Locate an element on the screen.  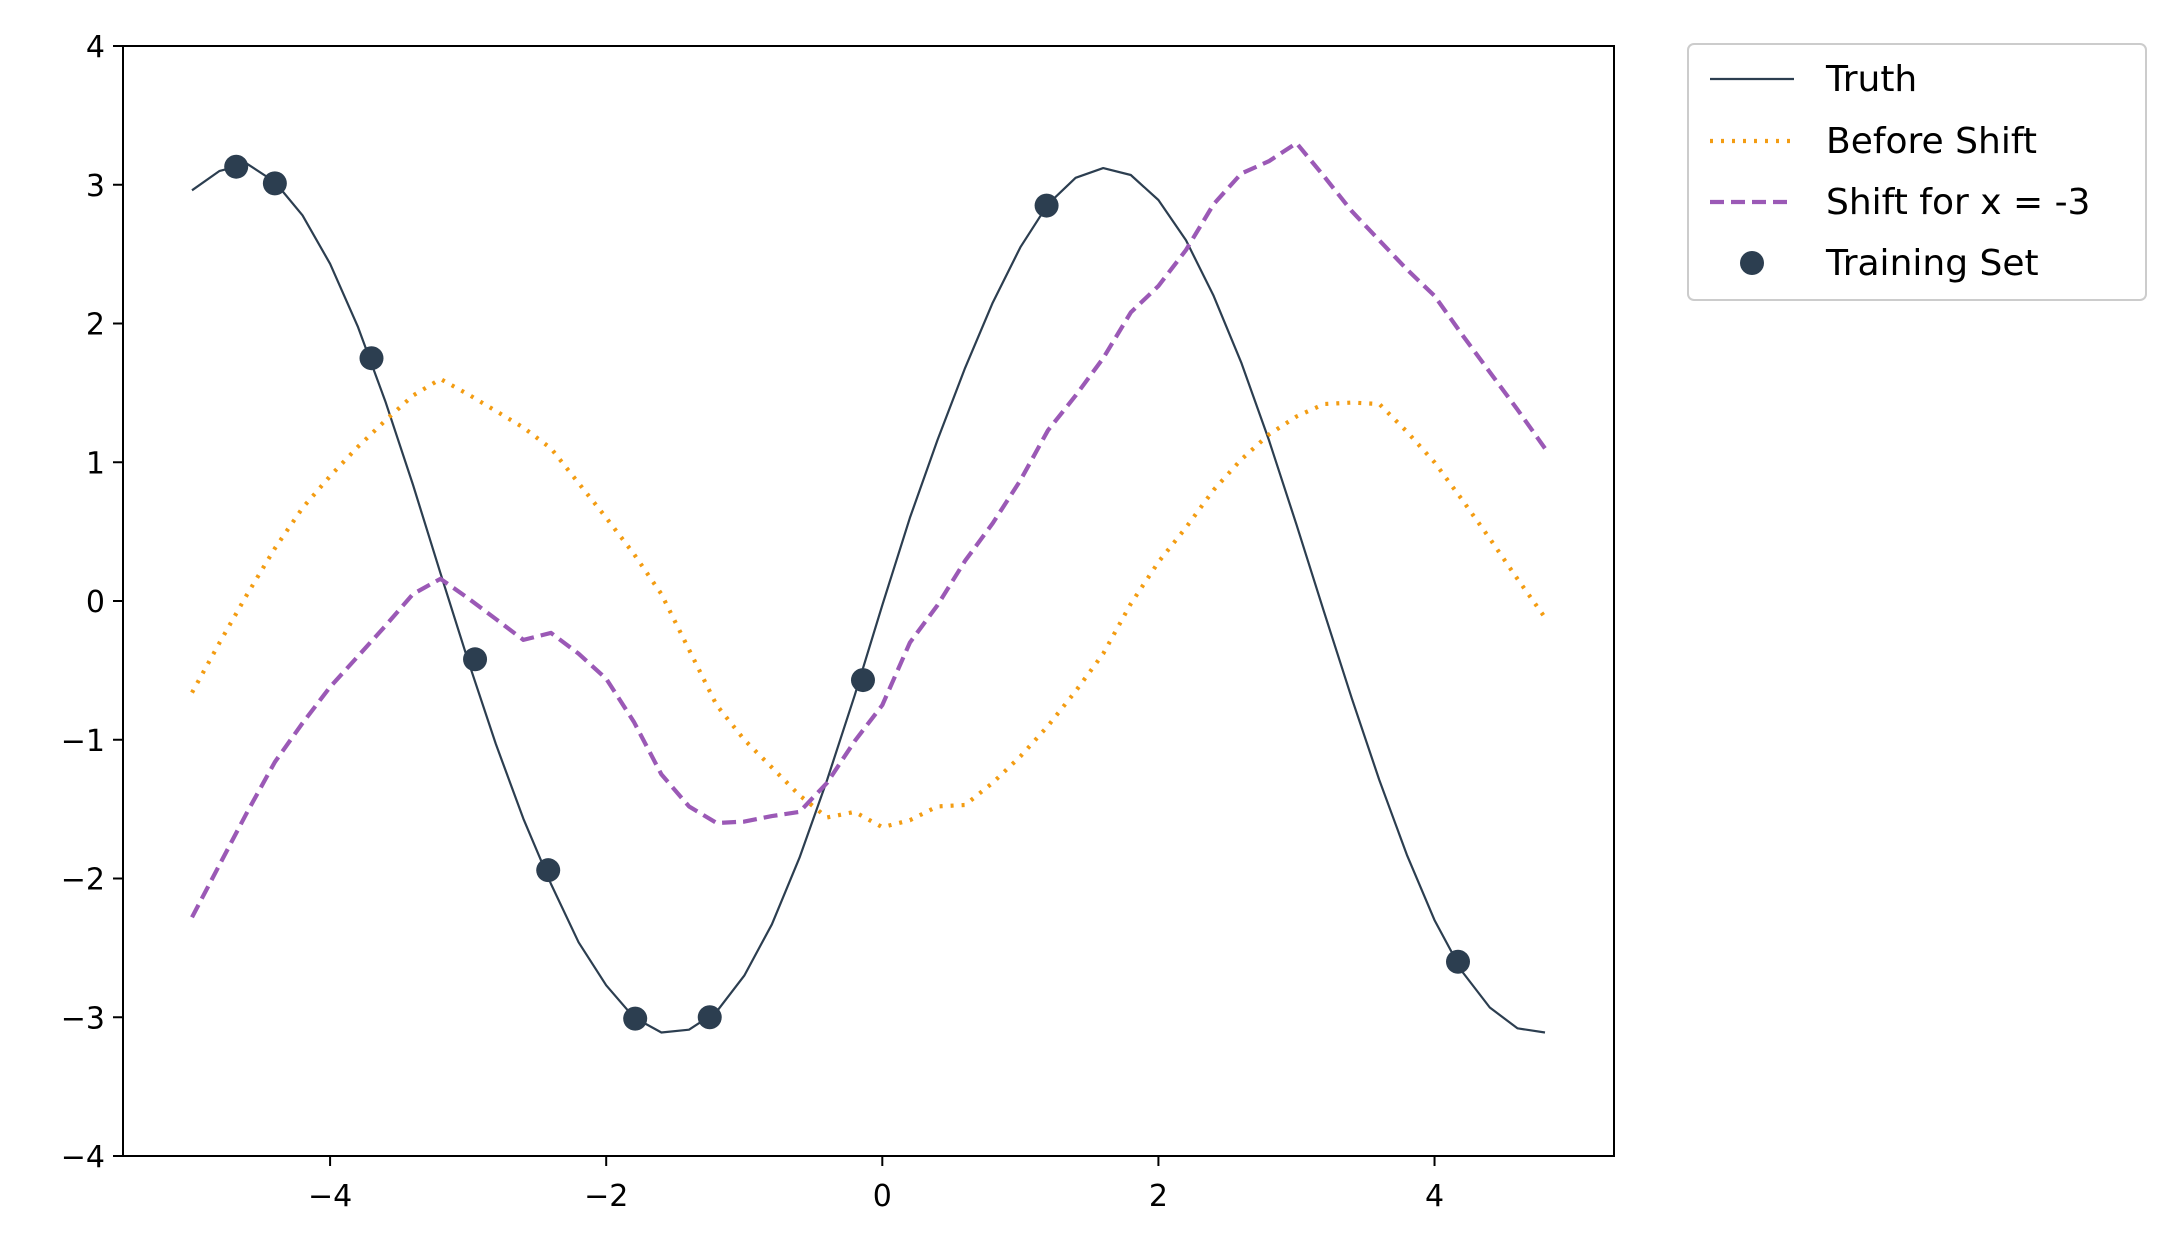
x-tick-label: 0 is located at coordinates (882, 1196).